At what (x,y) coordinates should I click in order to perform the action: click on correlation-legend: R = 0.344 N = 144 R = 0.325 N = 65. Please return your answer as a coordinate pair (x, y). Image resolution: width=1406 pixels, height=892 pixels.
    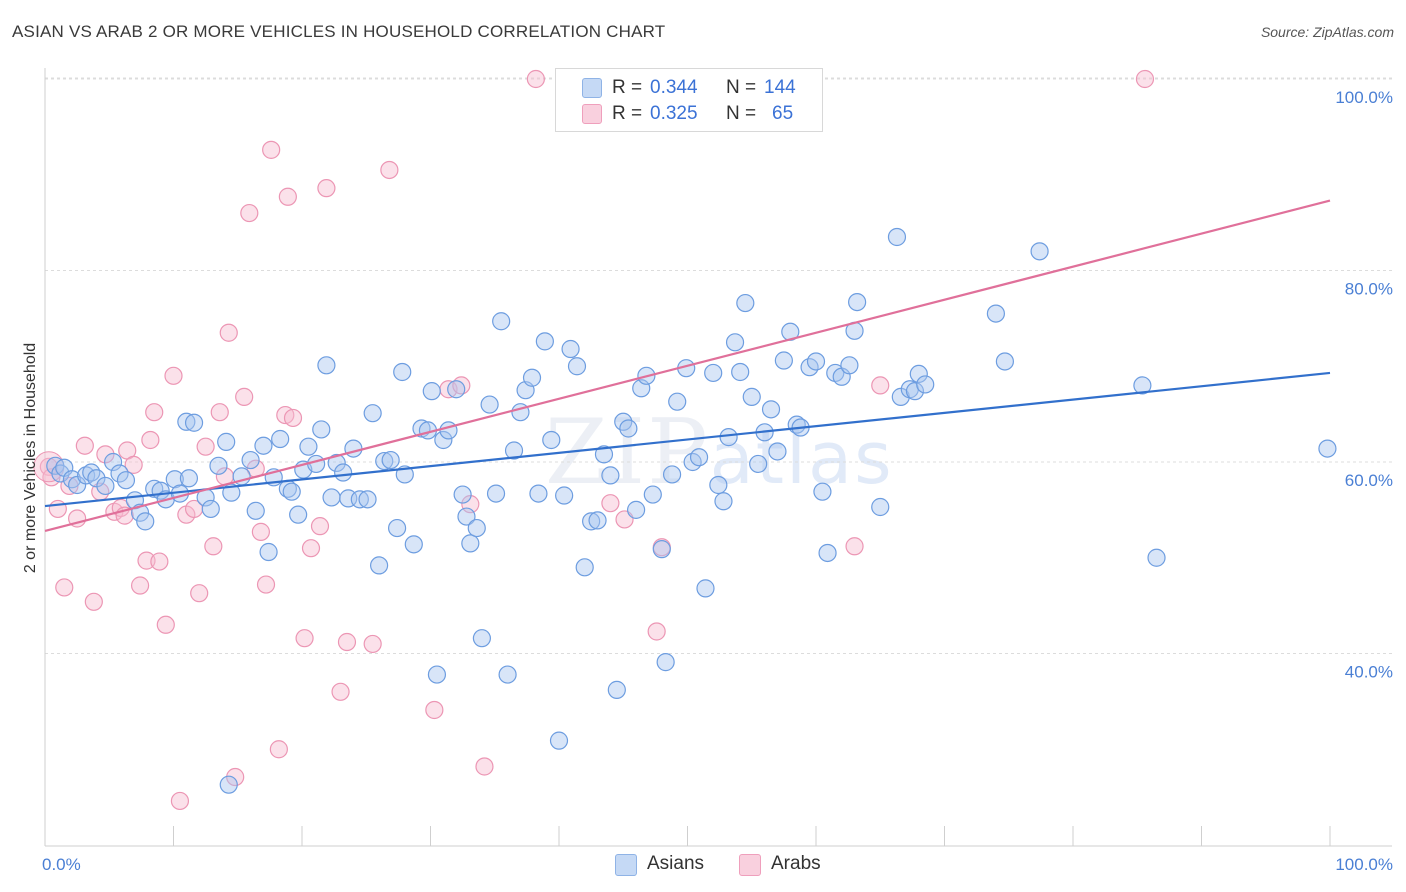
    Looking at the image, I should click on (689, 100).